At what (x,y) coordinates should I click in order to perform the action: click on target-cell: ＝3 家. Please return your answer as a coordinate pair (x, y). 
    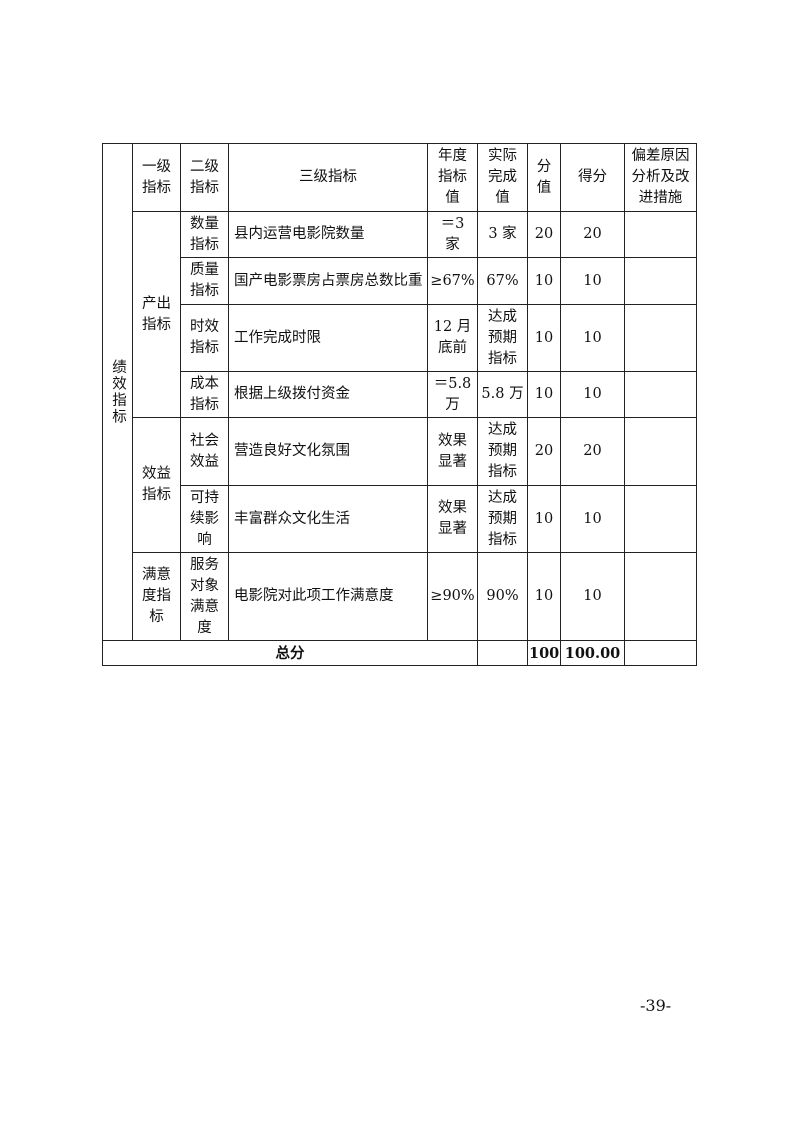
    Looking at the image, I should click on (452, 234).